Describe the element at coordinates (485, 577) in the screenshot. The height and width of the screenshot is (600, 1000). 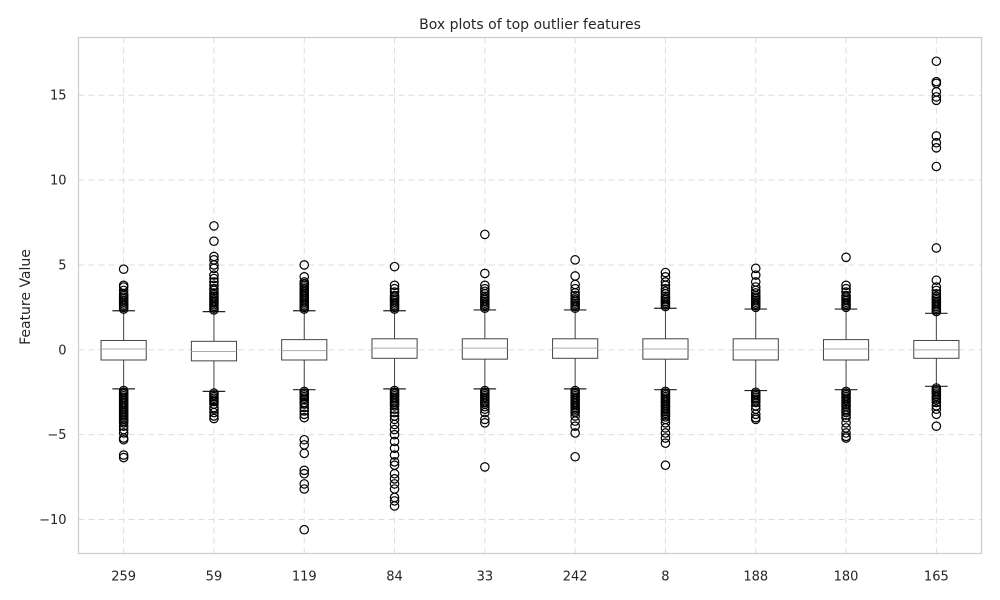
I see `x-tick-label: 33` at that location.